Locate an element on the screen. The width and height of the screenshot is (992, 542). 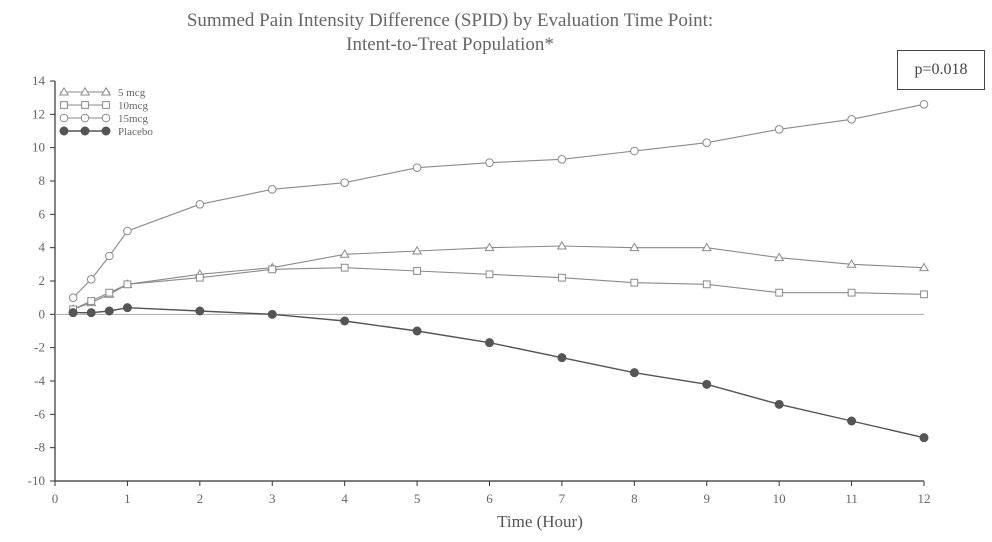
y-tick-label: 14 is located at coordinates (39, 80).